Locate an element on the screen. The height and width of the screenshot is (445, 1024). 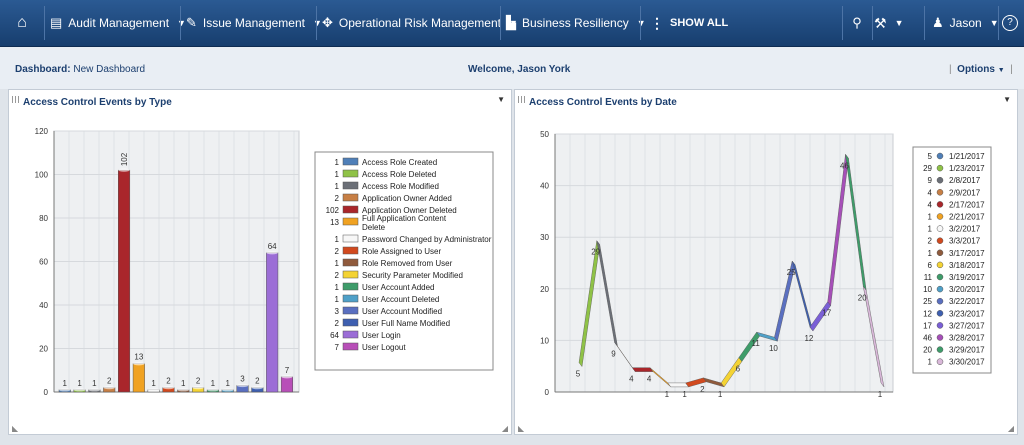
legend-label: Password Changed by Administrator is located at coordinates (427, 239).